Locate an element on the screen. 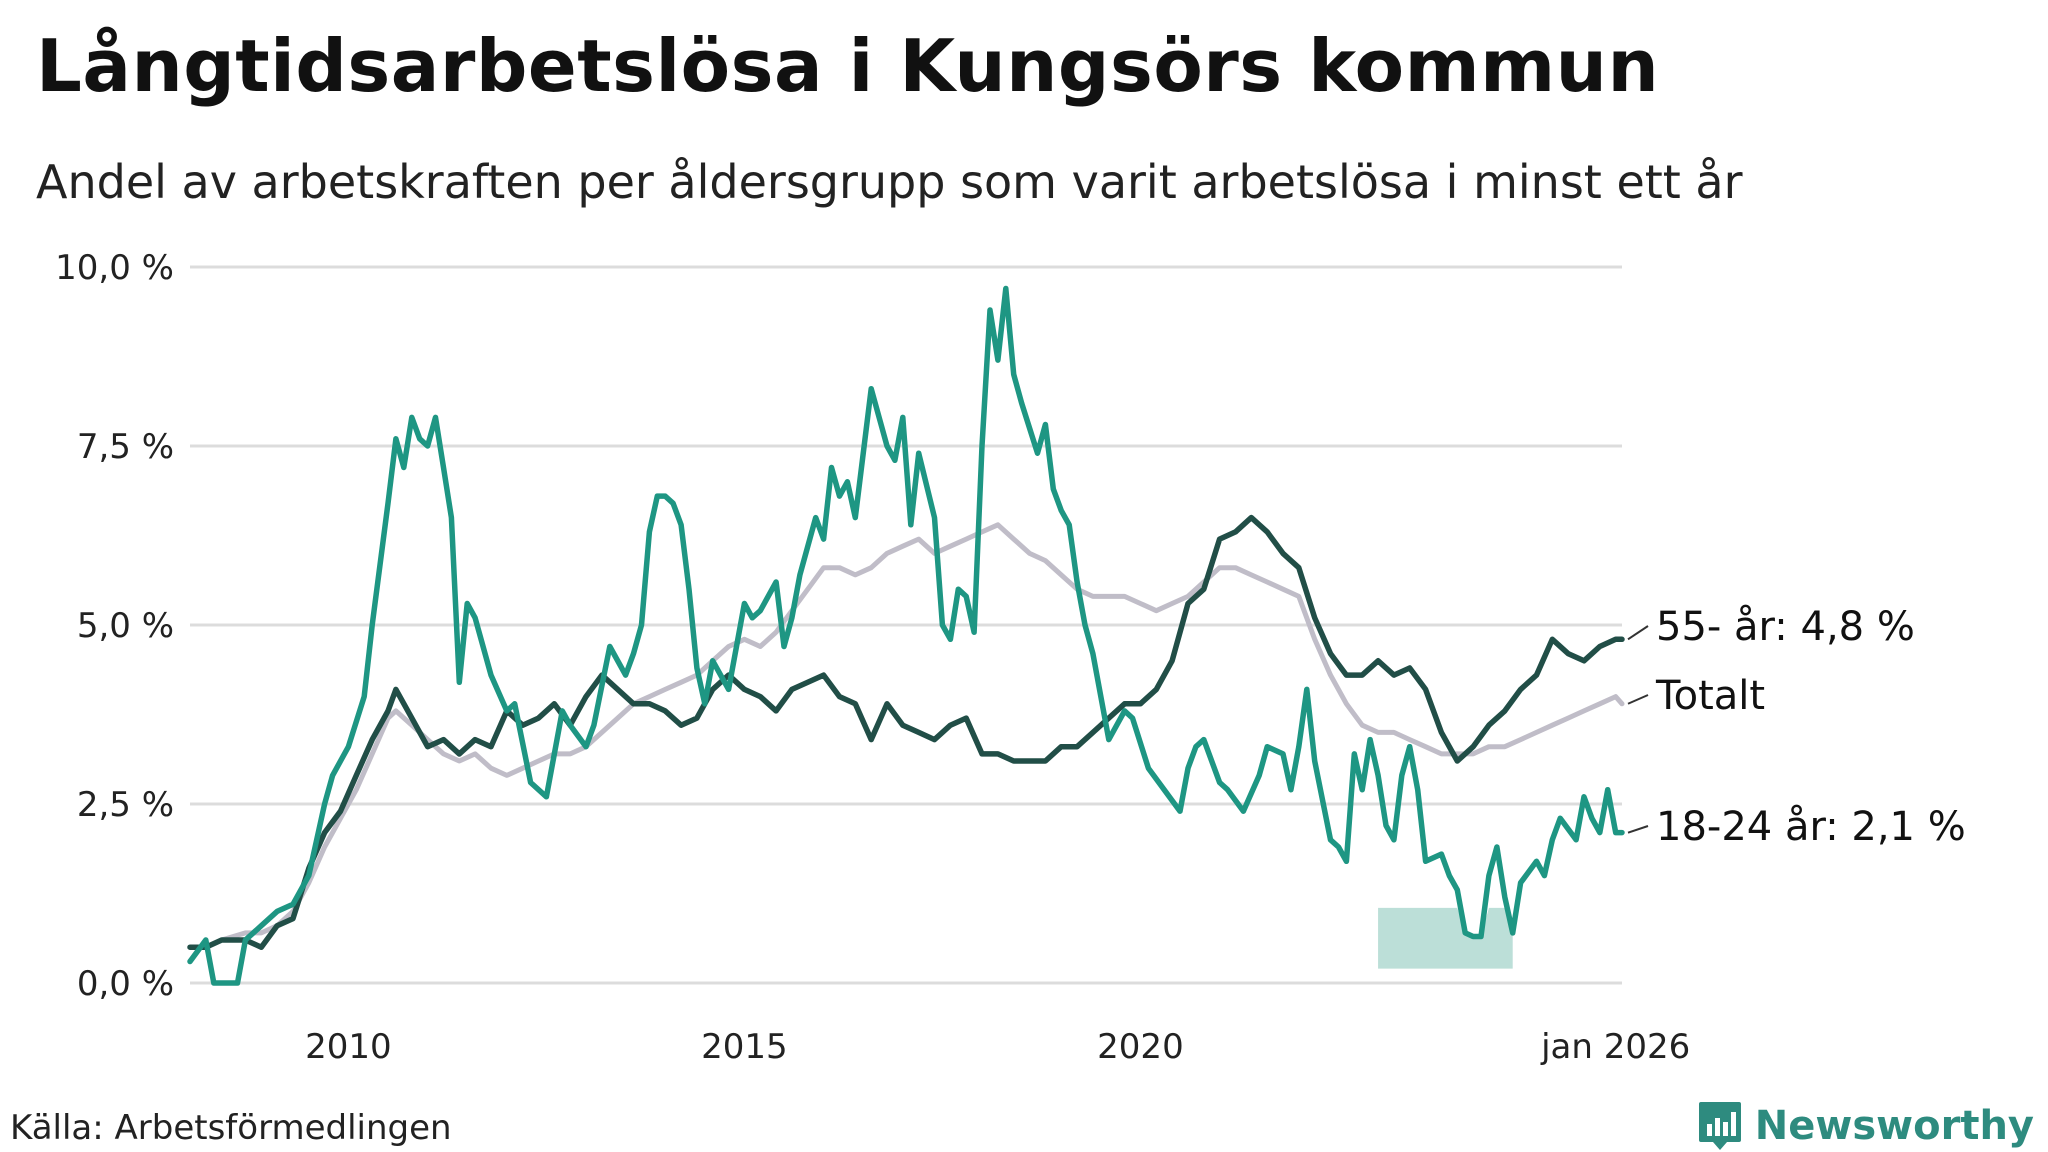  y-tick-label: 10,0 % is located at coordinates (114, 268).